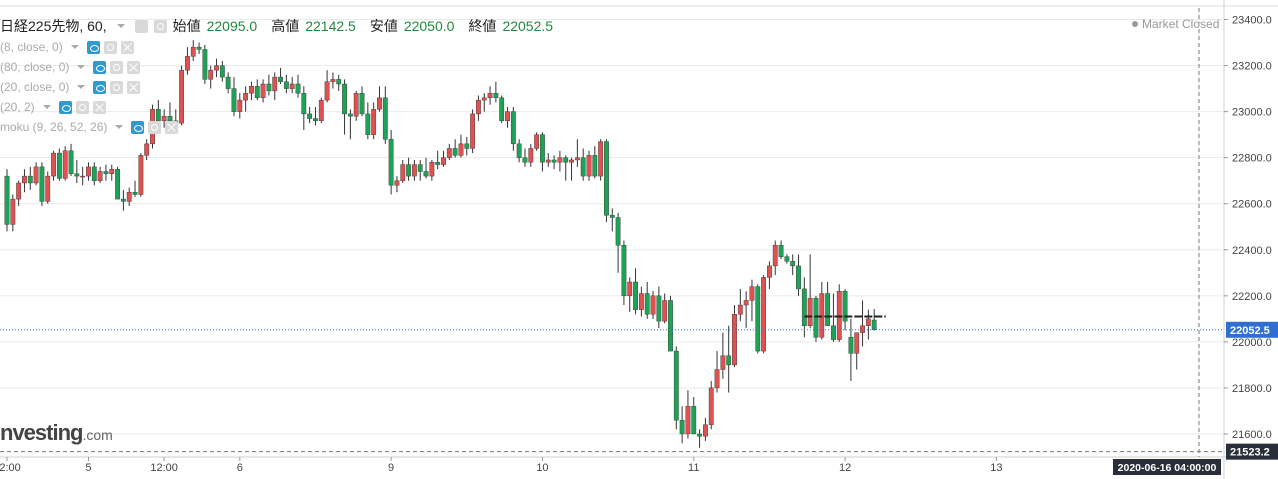 The height and width of the screenshot is (479, 1278). Describe the element at coordinates (138, 127) in the screenshot. I see `eye-icon` at that location.